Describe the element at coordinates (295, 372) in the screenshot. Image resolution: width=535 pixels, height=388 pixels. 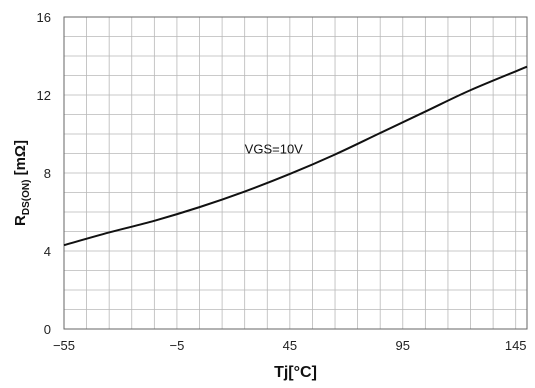
I see `x-axis-title: Tj[°C]` at that location.